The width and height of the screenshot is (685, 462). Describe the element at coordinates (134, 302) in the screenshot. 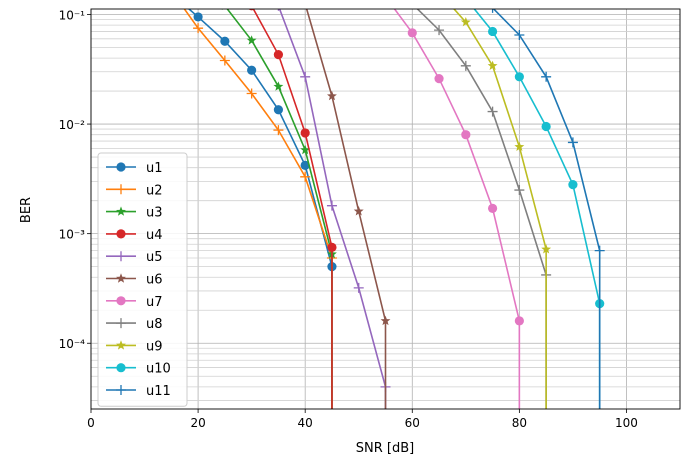

I see `legend-entry: u7` at that location.